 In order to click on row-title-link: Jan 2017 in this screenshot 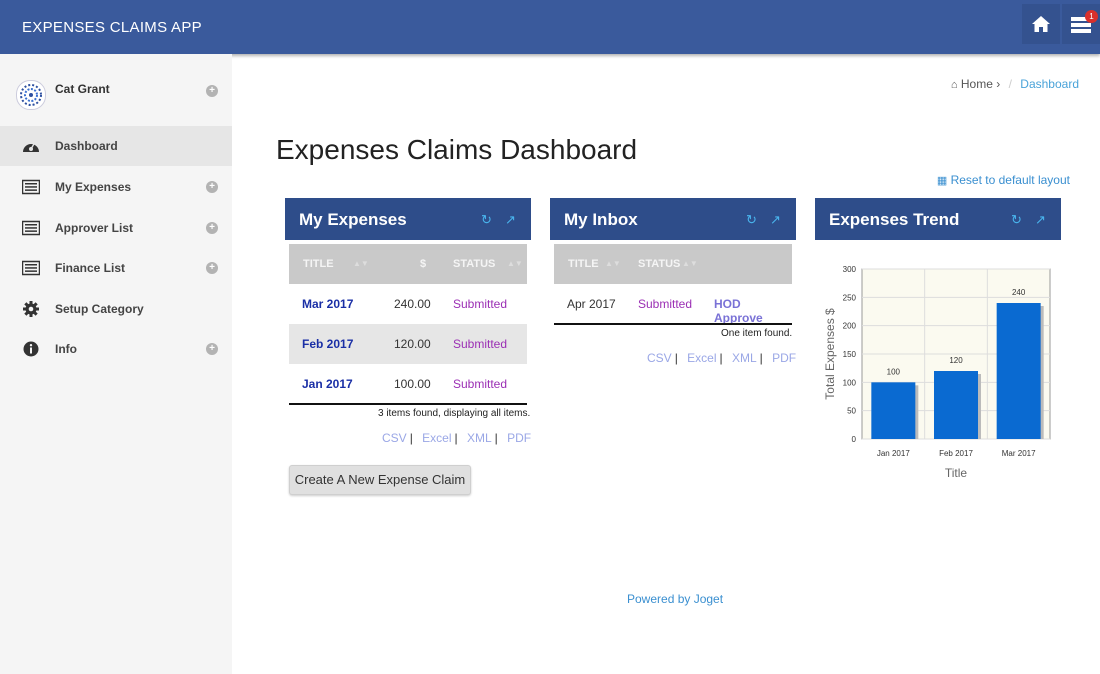, I will do `click(327, 384)`.